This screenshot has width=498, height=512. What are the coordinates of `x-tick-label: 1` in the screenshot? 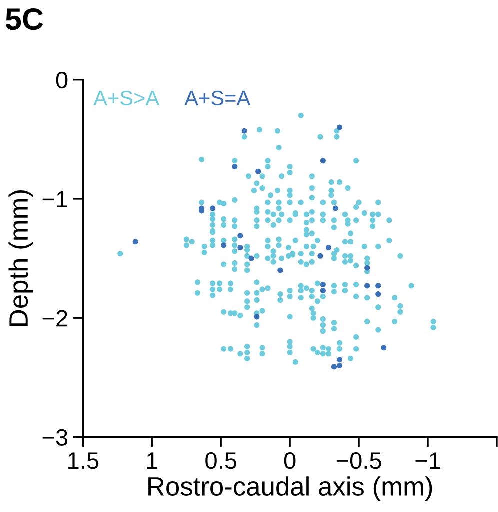 It's located at (152, 460).